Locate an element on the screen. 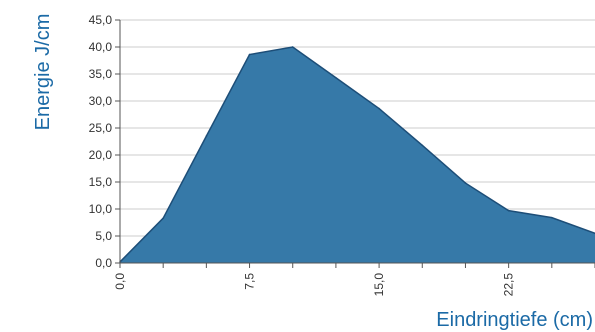  x-tick-label: 0,0 is located at coordinates (120, 281).